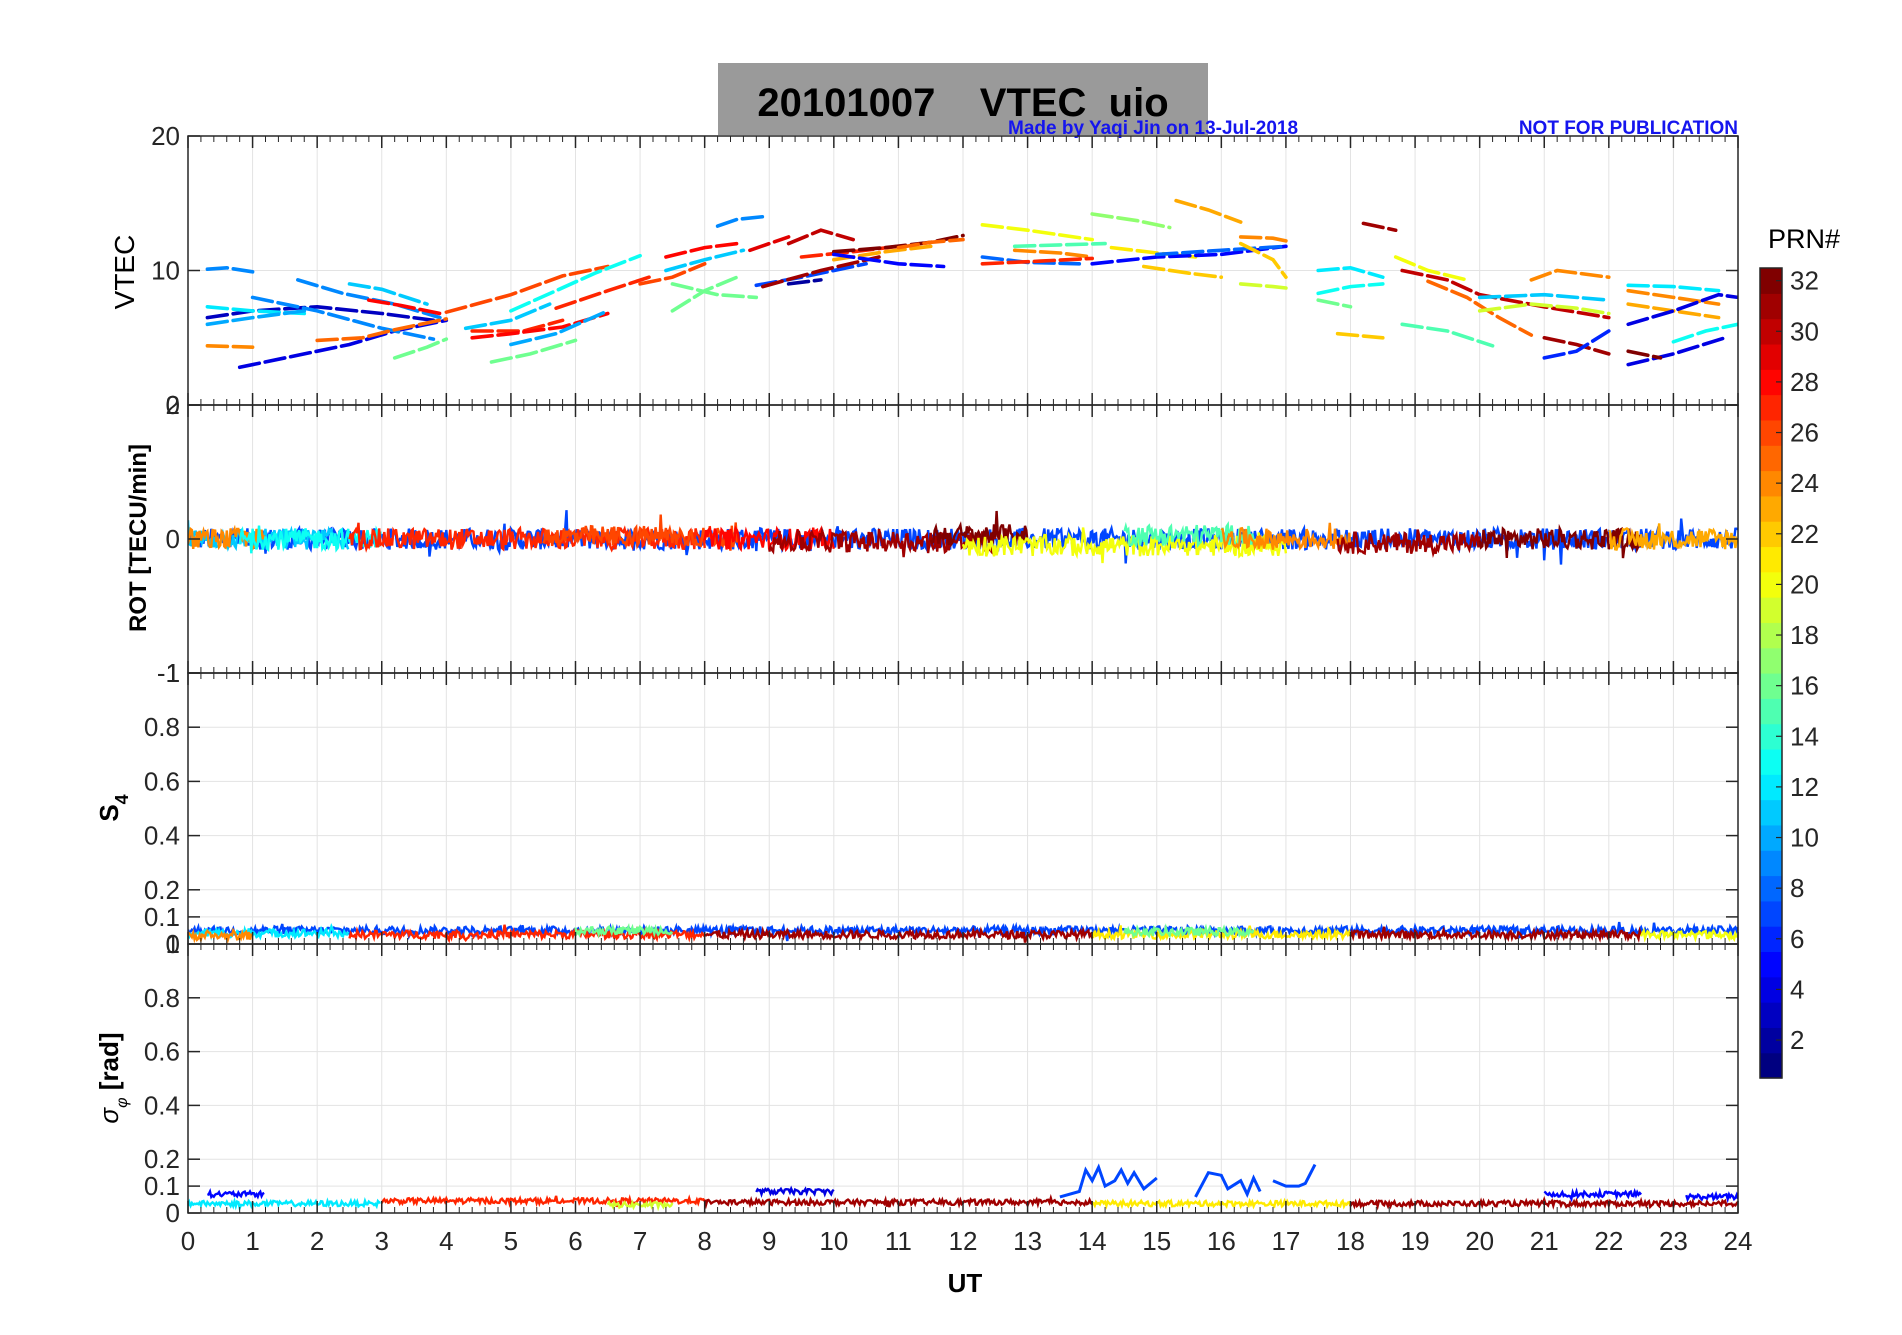  I want to click on sigma-phi-ytick-label: 0.2, so click(162, 1159).